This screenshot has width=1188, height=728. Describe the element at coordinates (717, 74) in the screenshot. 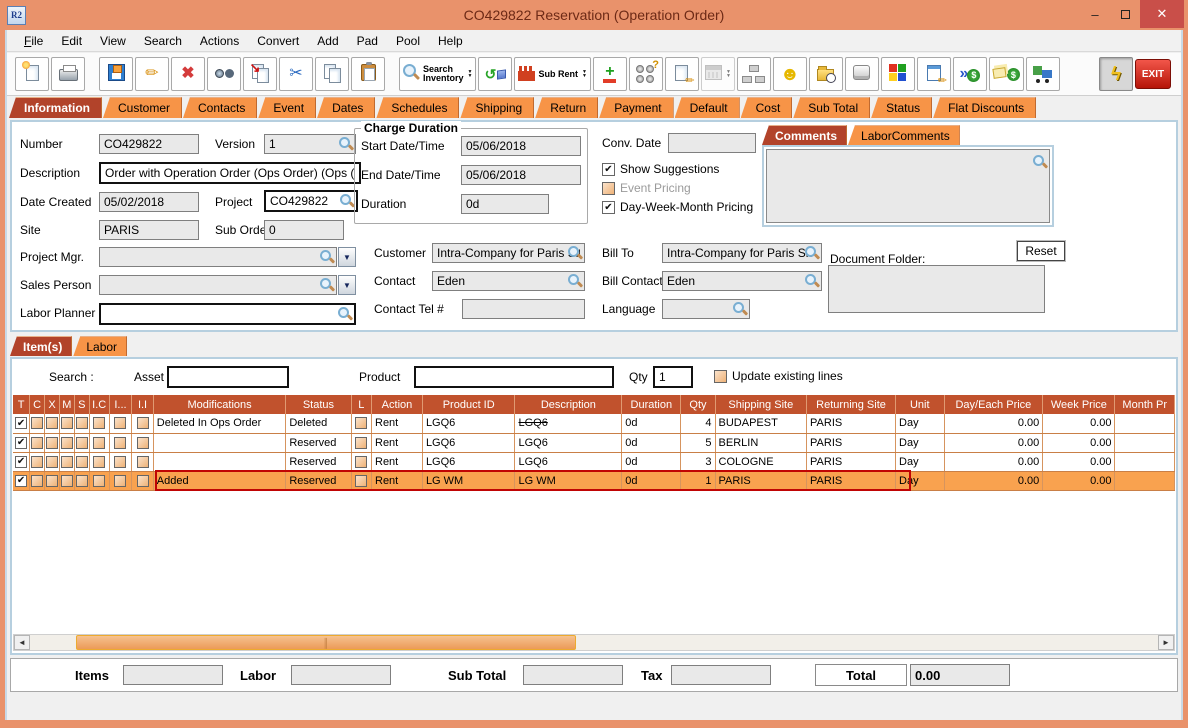

I see `calendar-button: ▼ ▼` at that location.